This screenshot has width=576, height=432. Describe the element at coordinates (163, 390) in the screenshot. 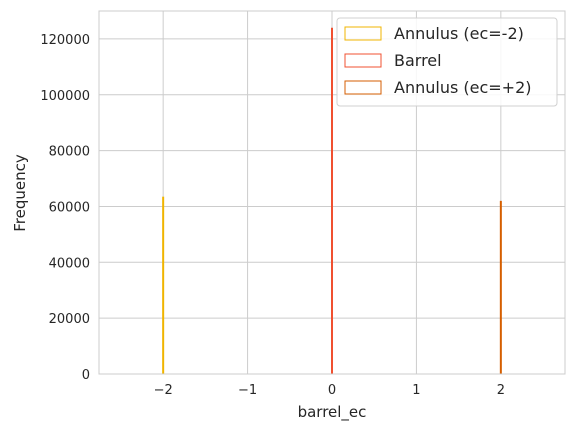

I see `x-tick-label: −2` at that location.